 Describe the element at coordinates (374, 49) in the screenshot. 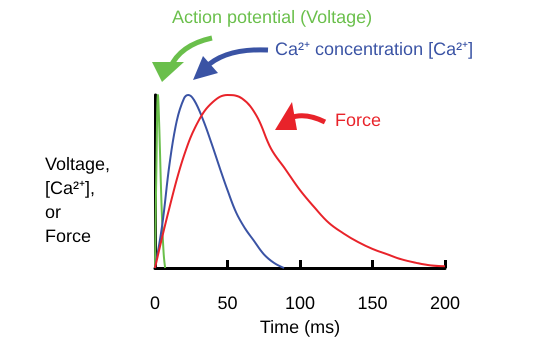

I see `legend-label: Ca²⁺ concentration [Ca²⁺]` at that location.